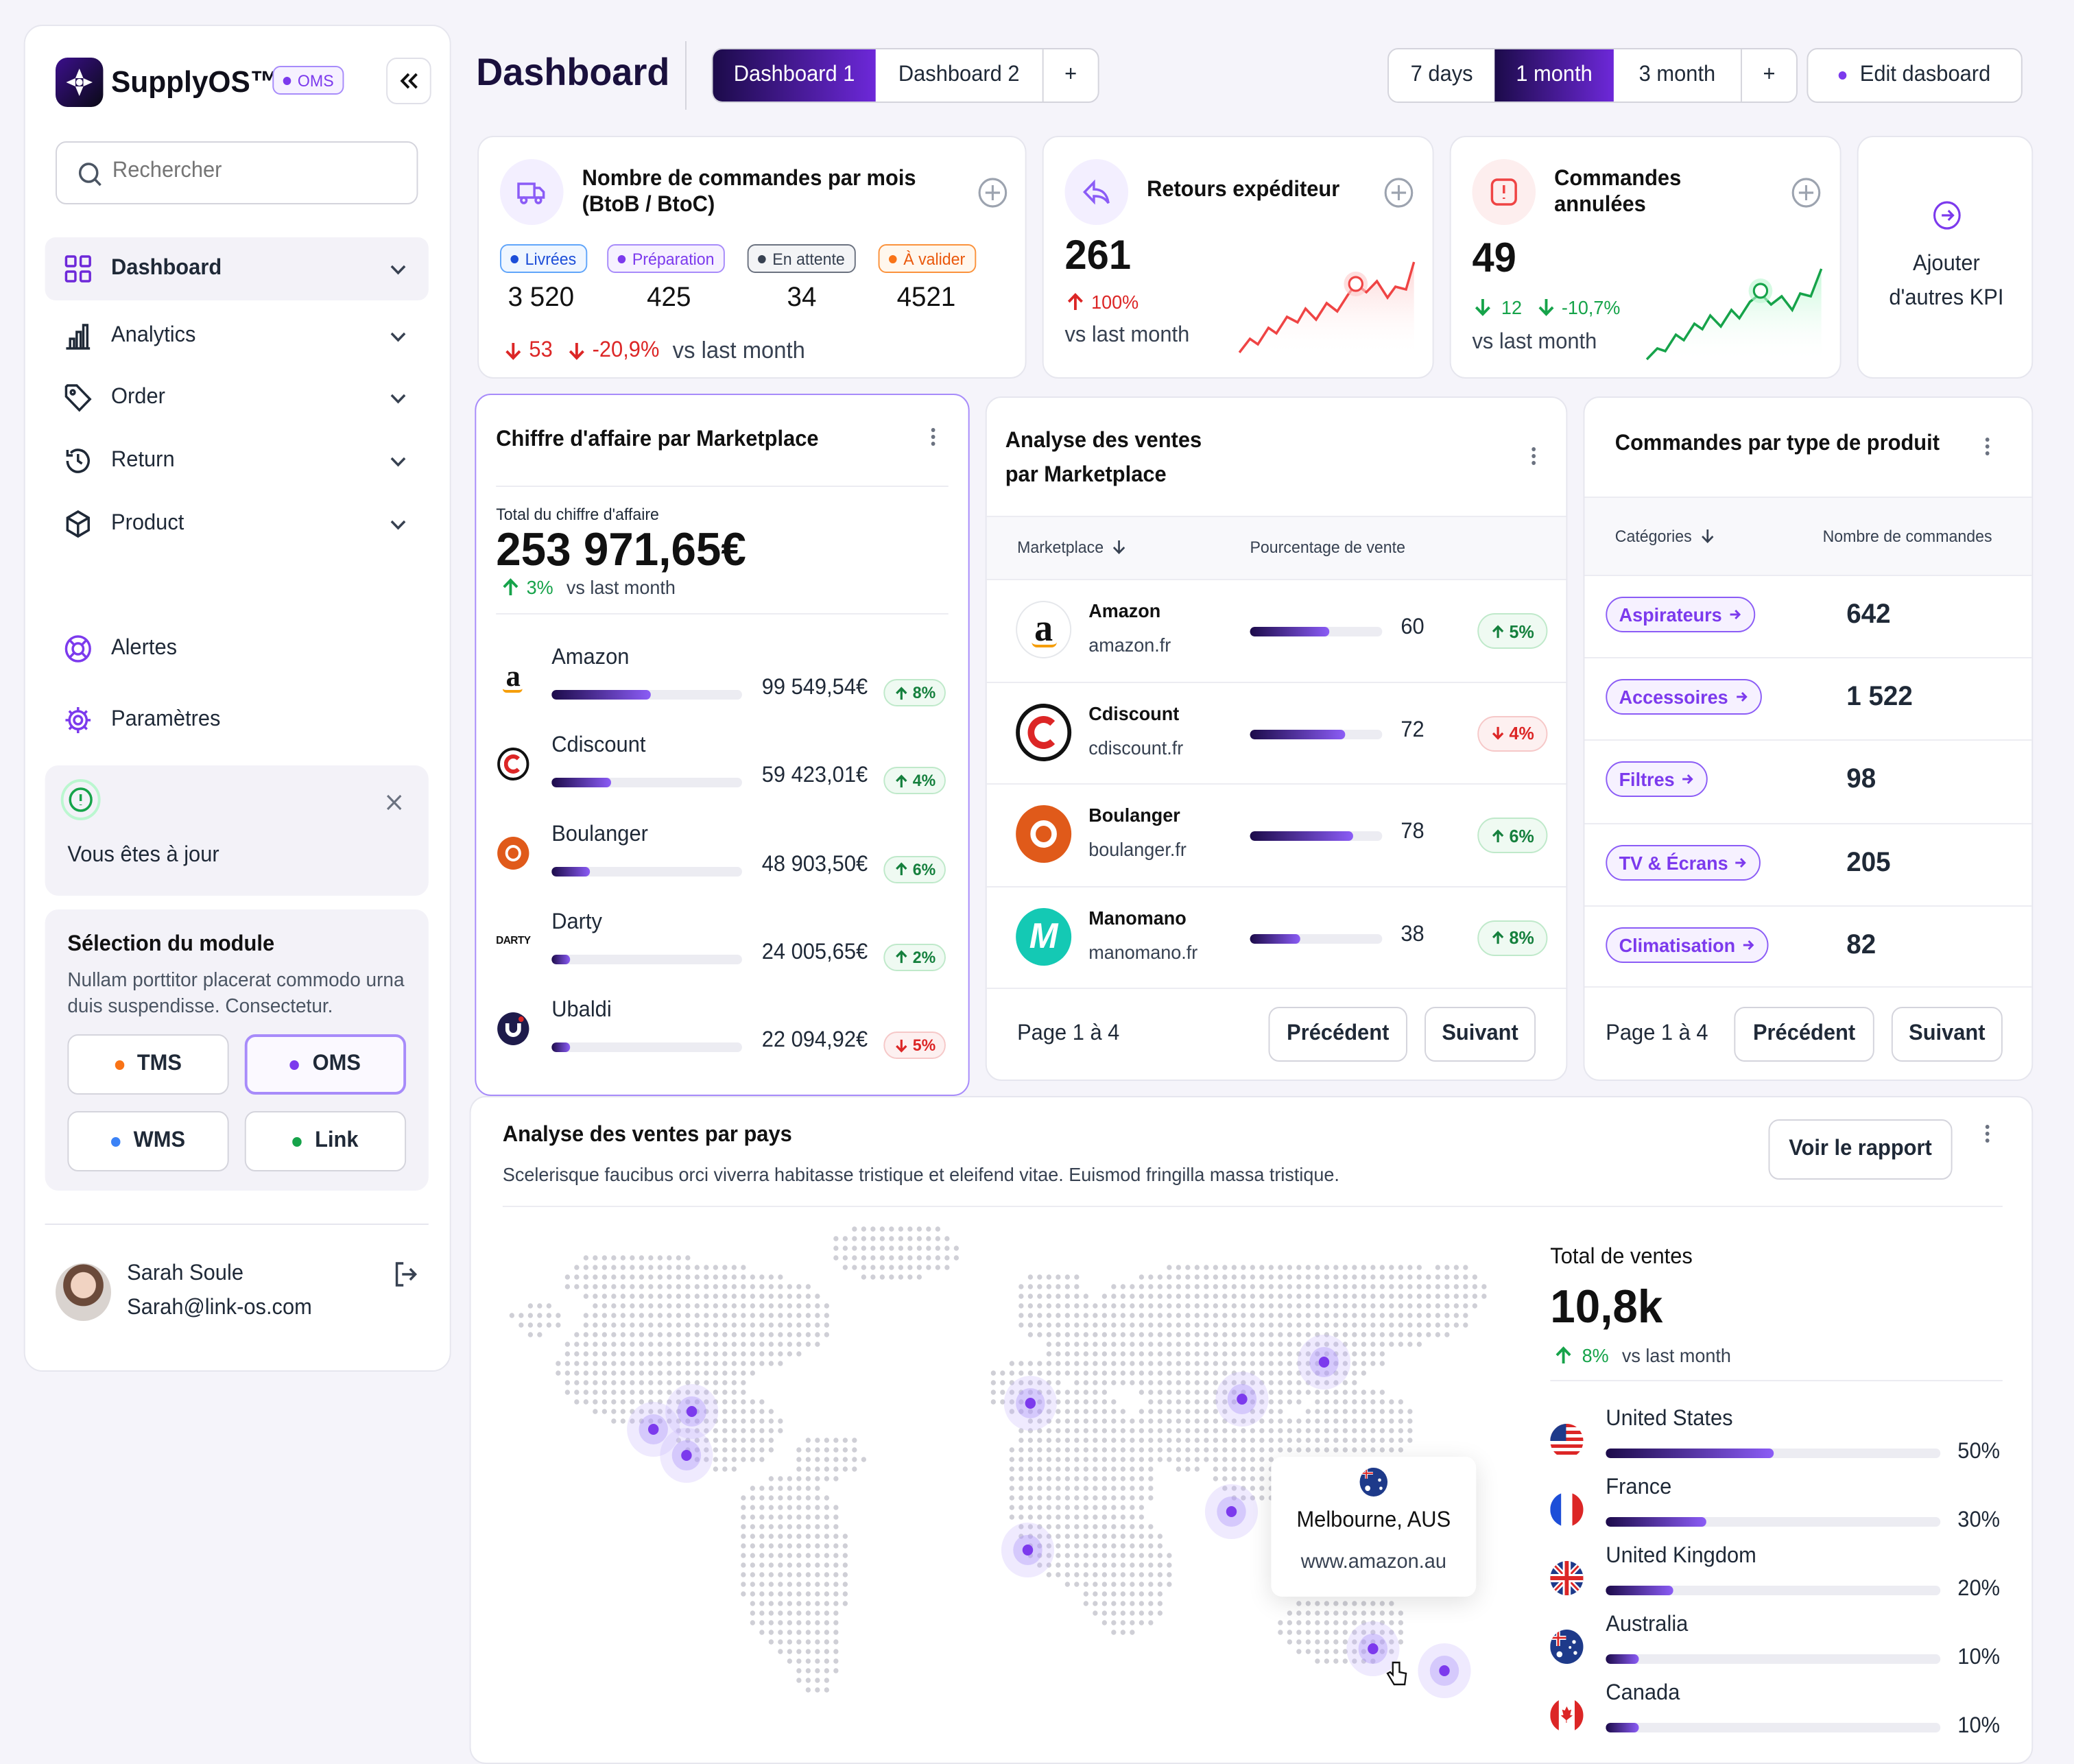  I want to click on delta-abs: 12, so click(1511, 307).